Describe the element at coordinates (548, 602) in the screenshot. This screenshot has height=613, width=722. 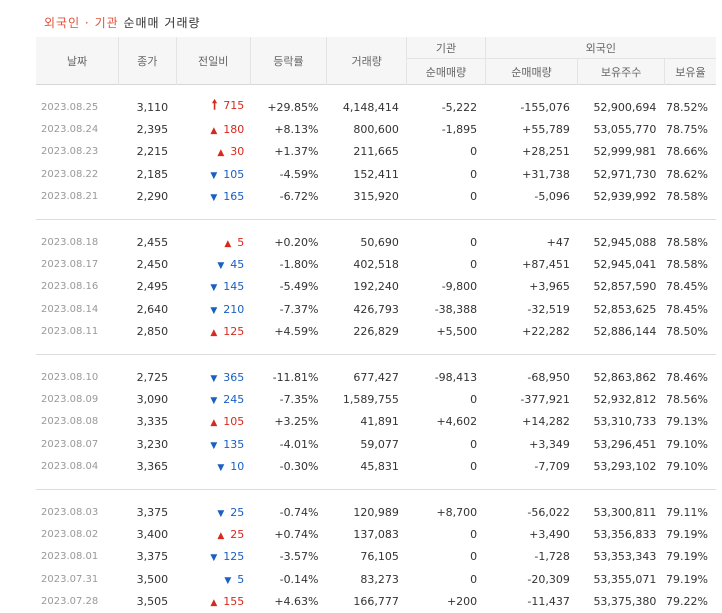
I see `cell-foreign-net: -11,437` at that location.